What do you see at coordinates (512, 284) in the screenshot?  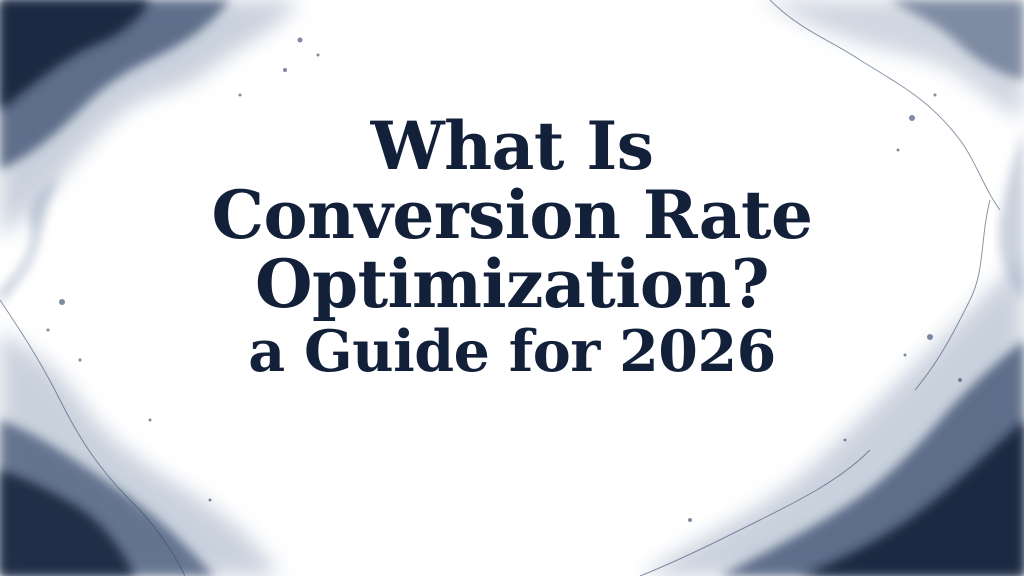 I see `title-line-3: Optimization?` at bounding box center [512, 284].